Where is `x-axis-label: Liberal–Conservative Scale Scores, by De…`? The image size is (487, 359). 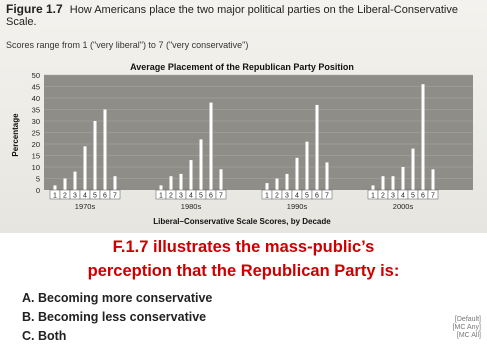
x-axis-label: Liberal–Conservative Scale Scores, by De… is located at coordinates (242, 221).